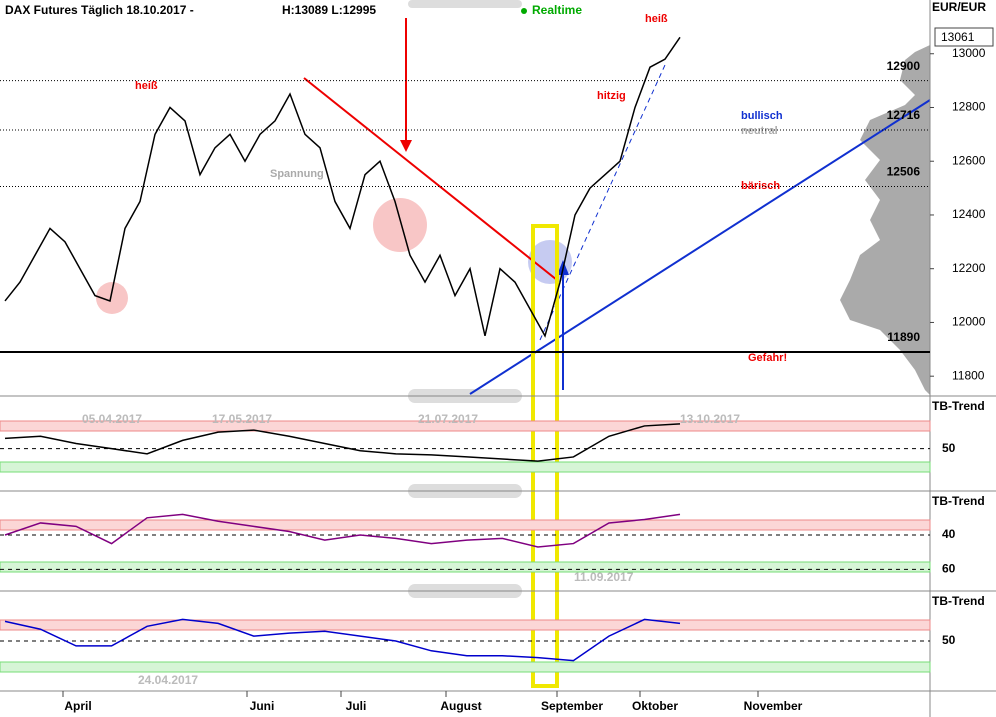  I want to click on x-tick-label: April, so click(77, 706).